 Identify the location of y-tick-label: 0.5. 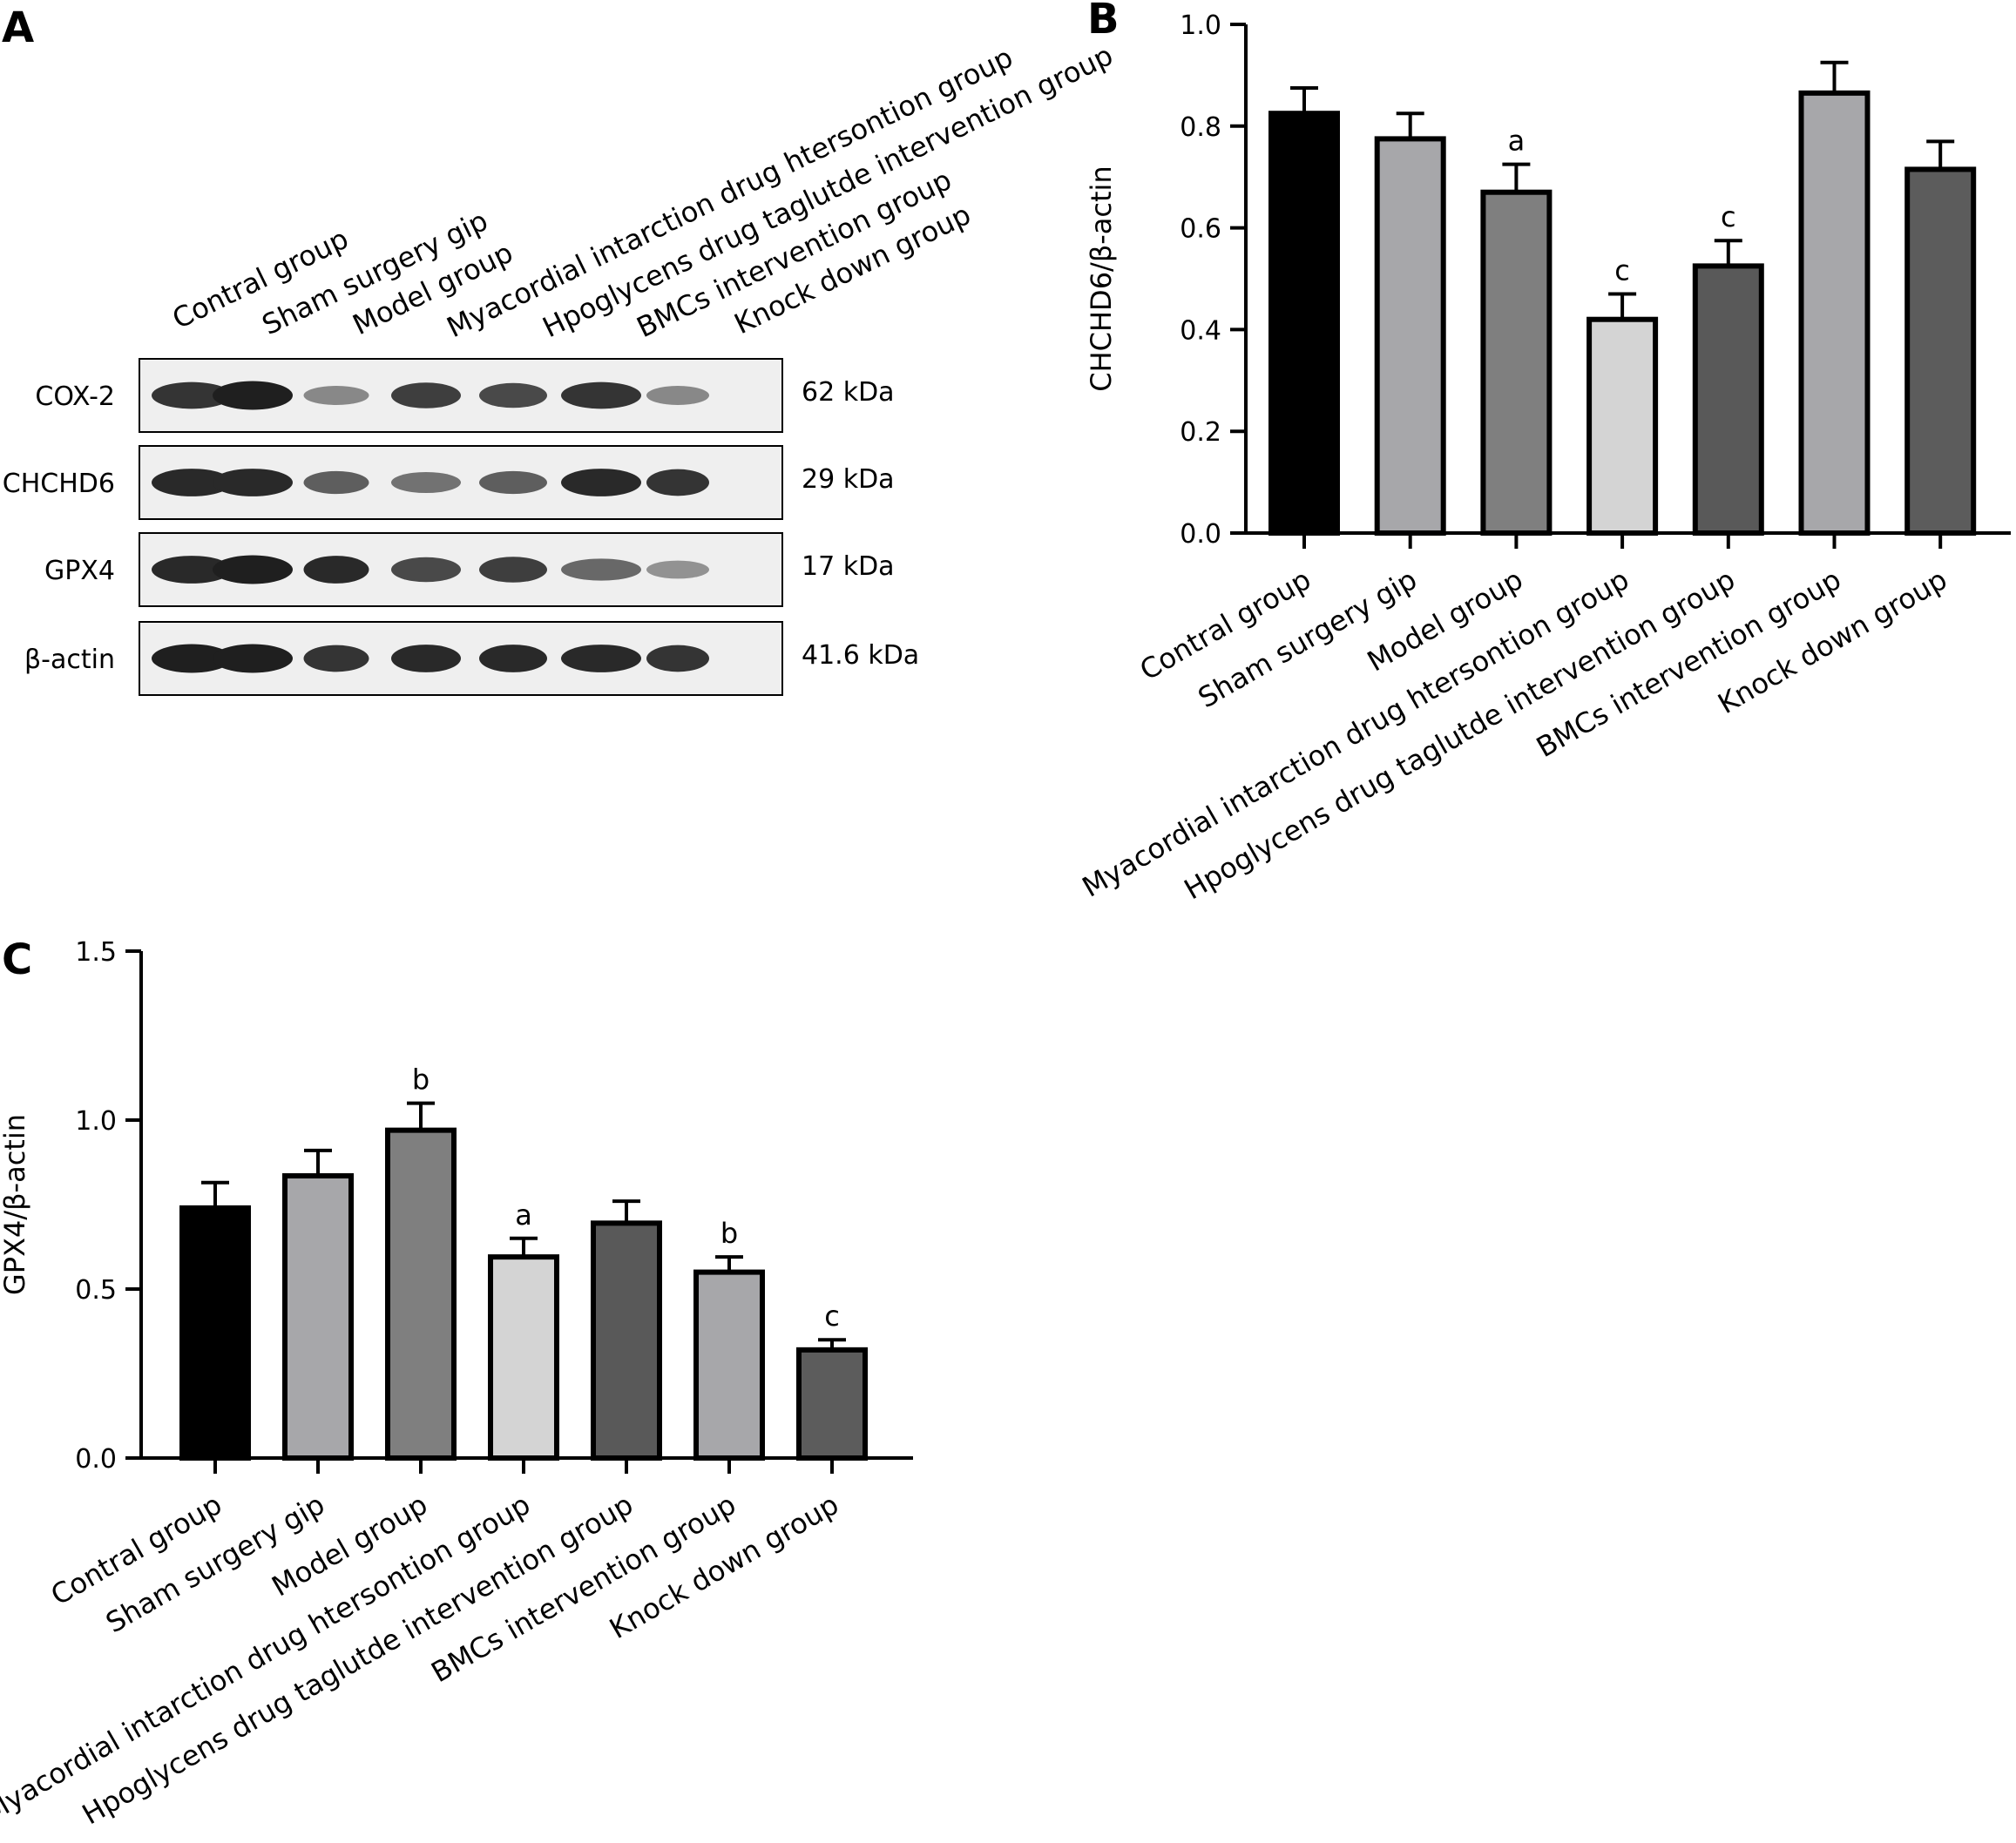
(96, 1290).